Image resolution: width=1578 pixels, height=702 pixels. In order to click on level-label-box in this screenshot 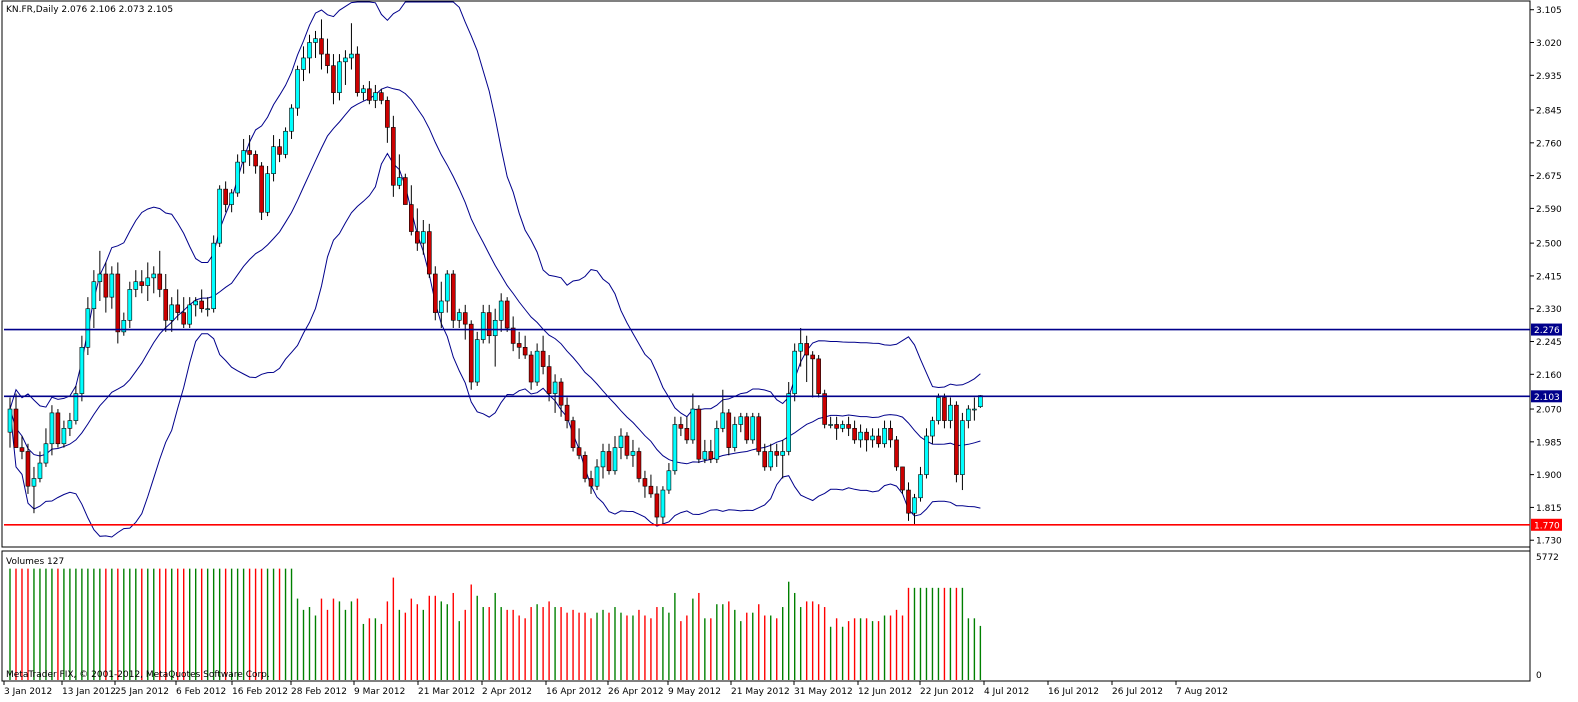, I will do `click(1546, 329)`.